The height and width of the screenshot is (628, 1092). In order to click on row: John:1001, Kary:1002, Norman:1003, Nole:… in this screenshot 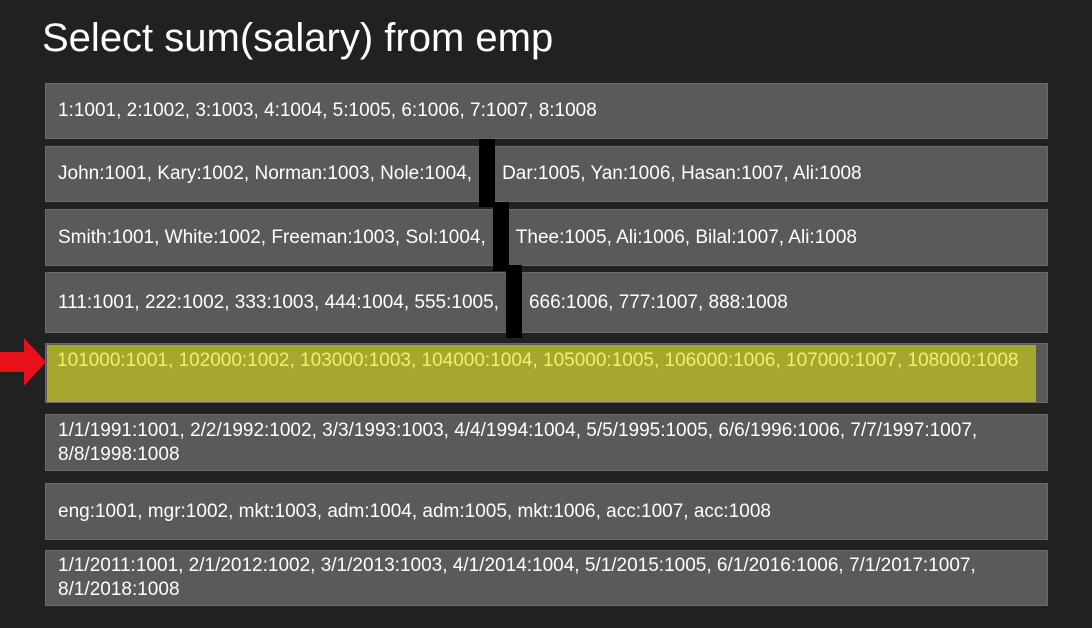, I will do `click(546, 173)`.